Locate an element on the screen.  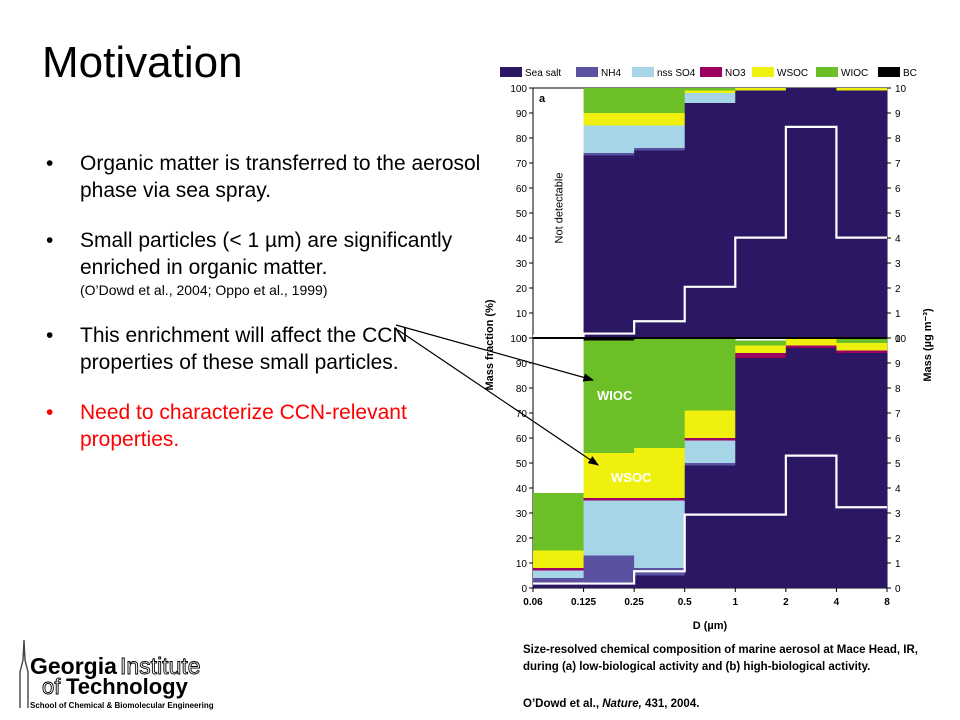
legend-label: Sea salt is located at coordinates (543, 73).